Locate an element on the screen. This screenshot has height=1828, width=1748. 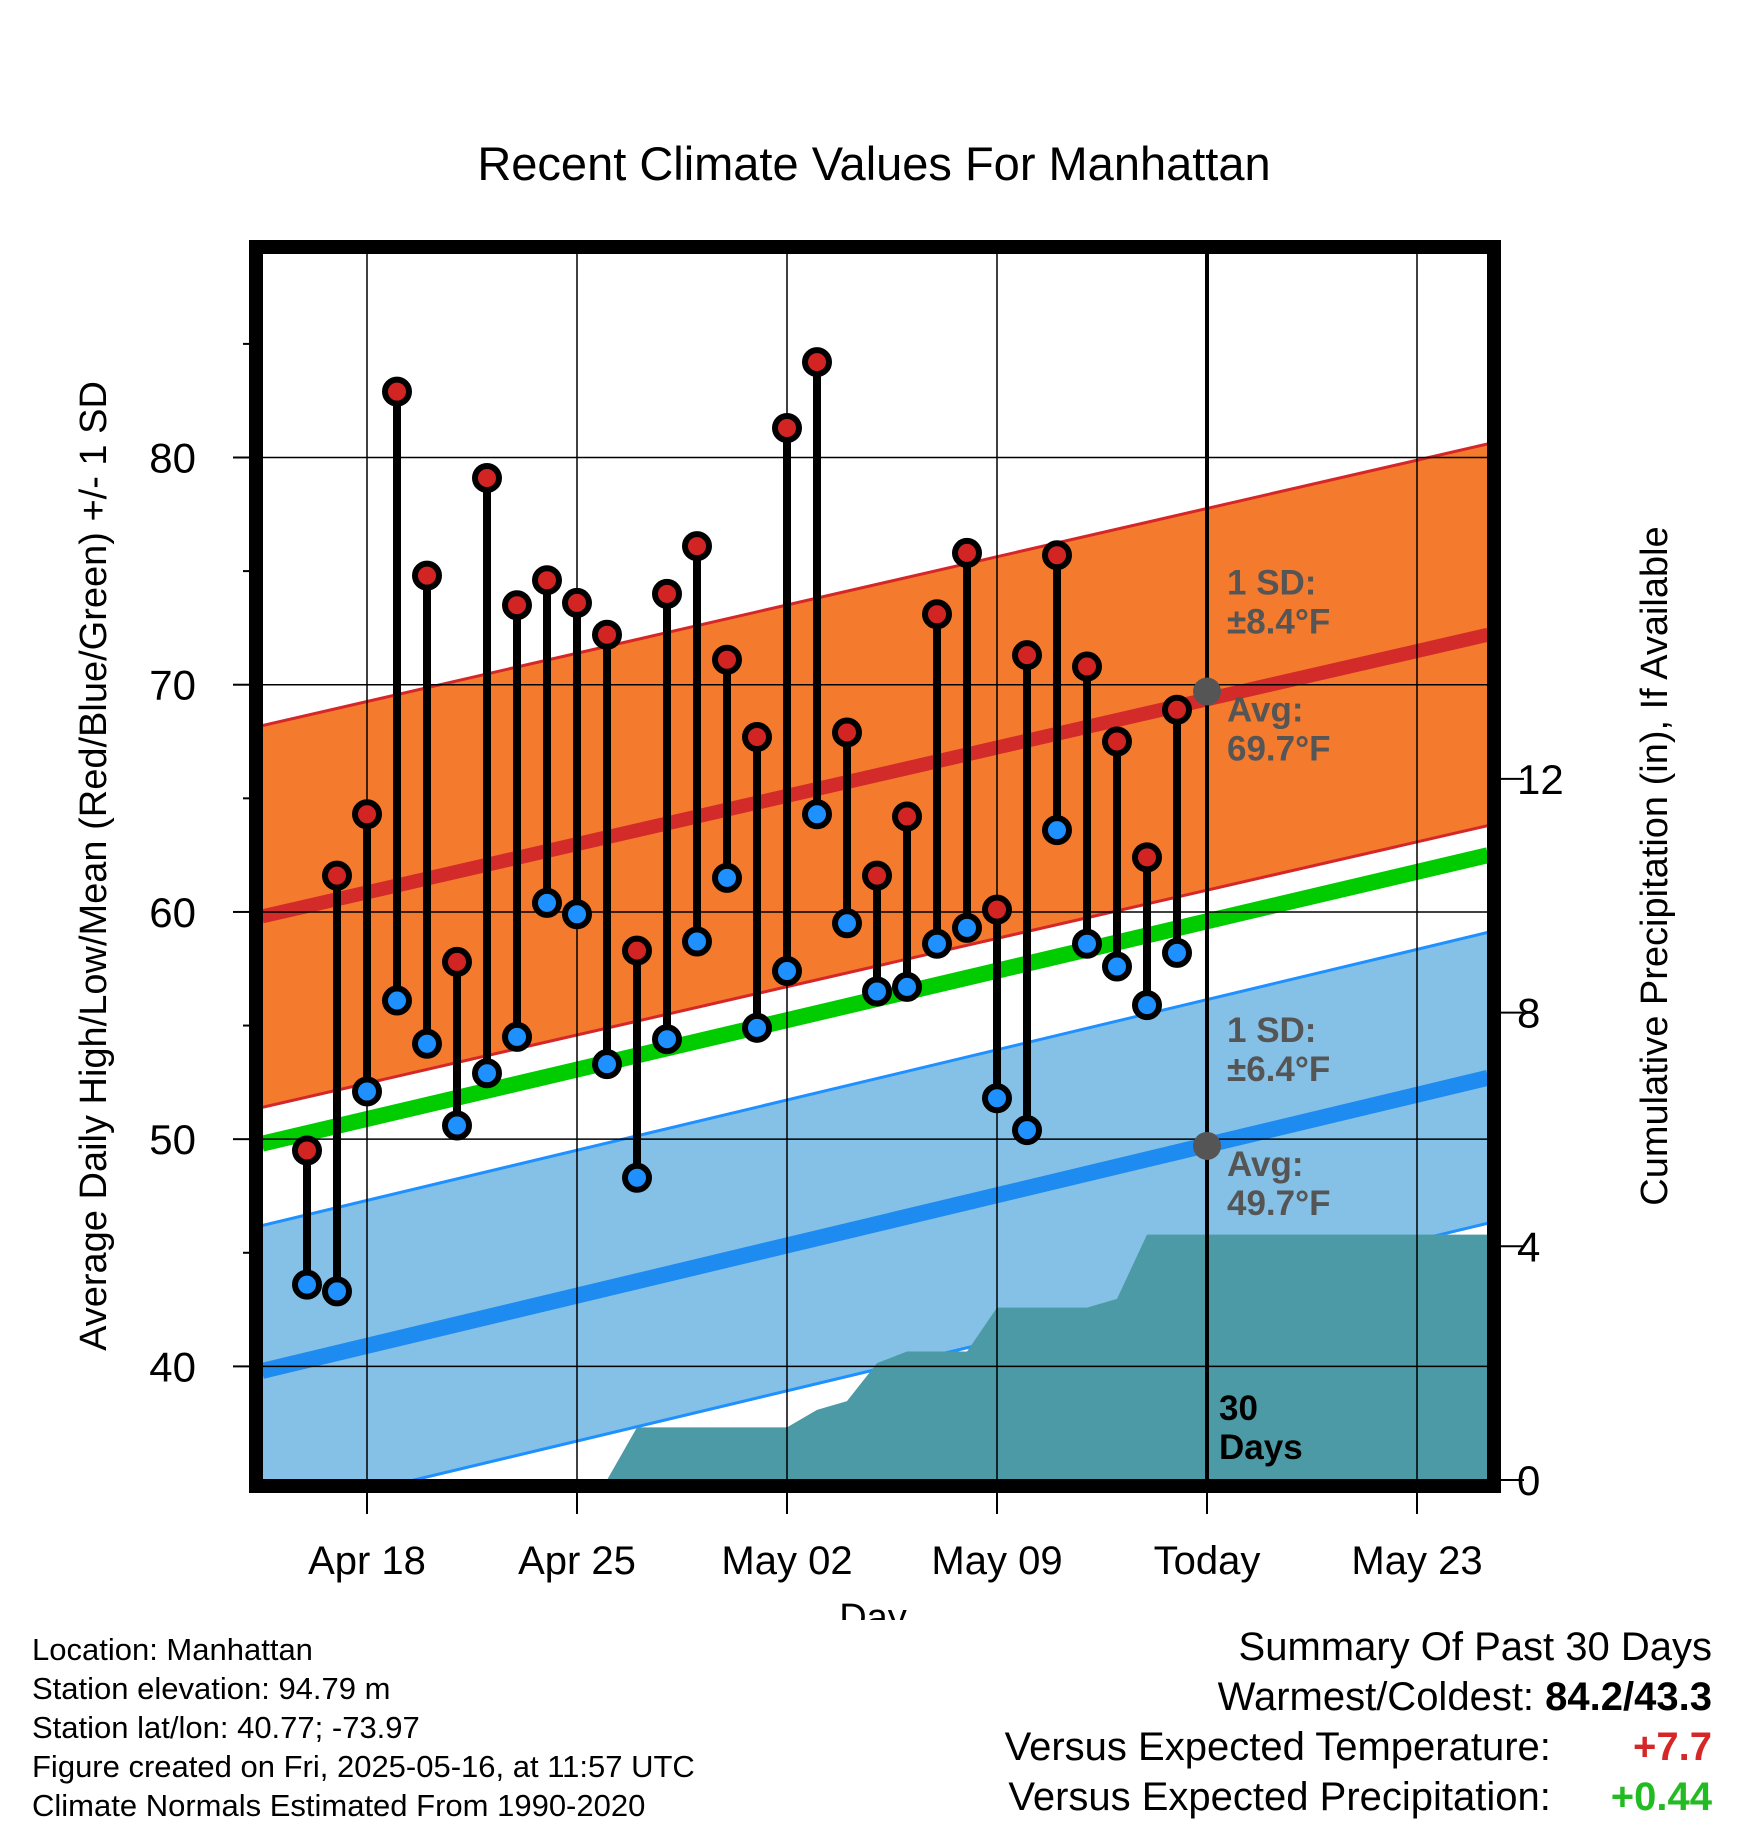
summary-temp: Versus Expected Temperature: +7.7 is located at coordinates (1358, 1747).